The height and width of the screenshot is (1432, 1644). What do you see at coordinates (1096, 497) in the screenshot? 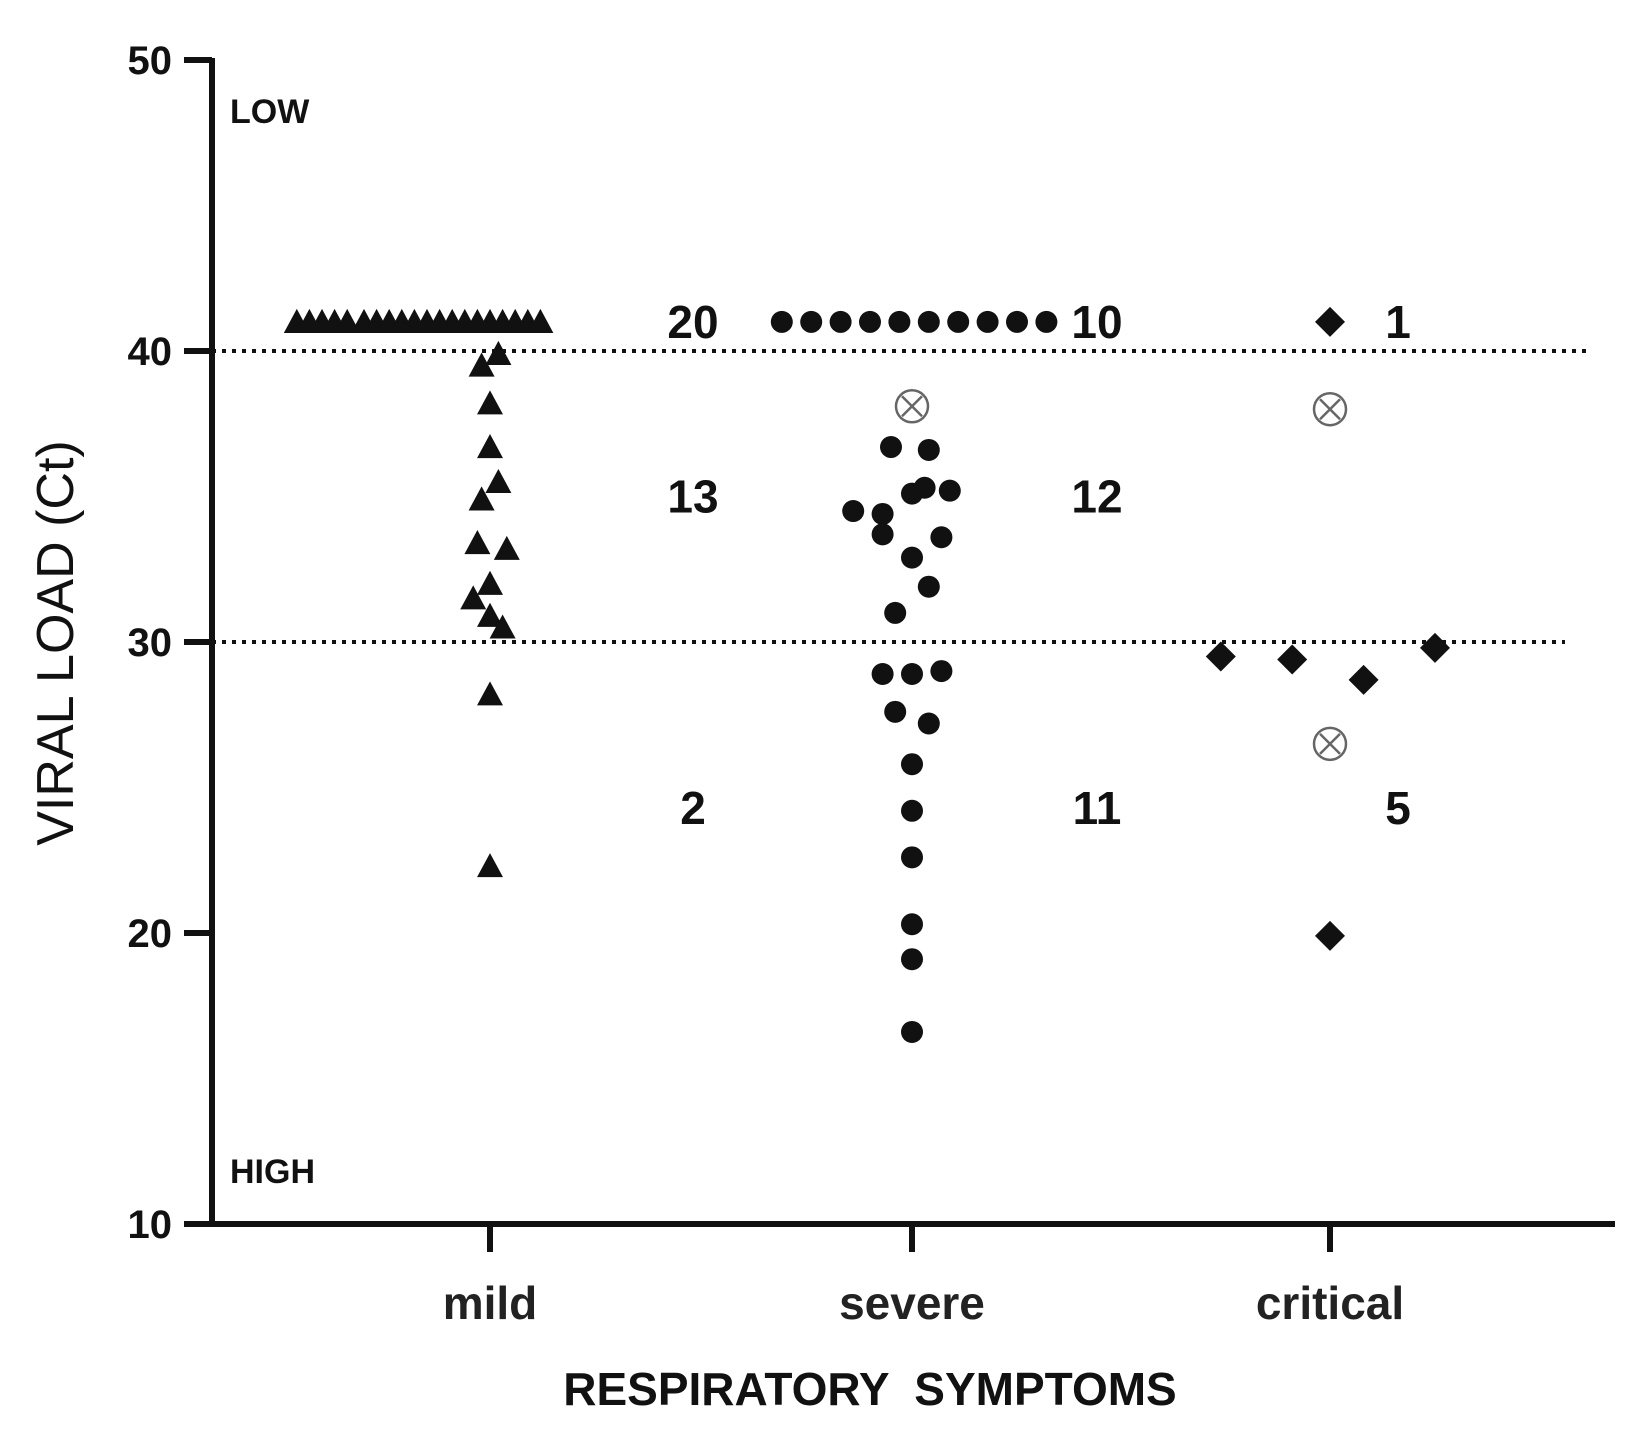
I see `count-label-severe-between_30_40: 12` at bounding box center [1096, 497].